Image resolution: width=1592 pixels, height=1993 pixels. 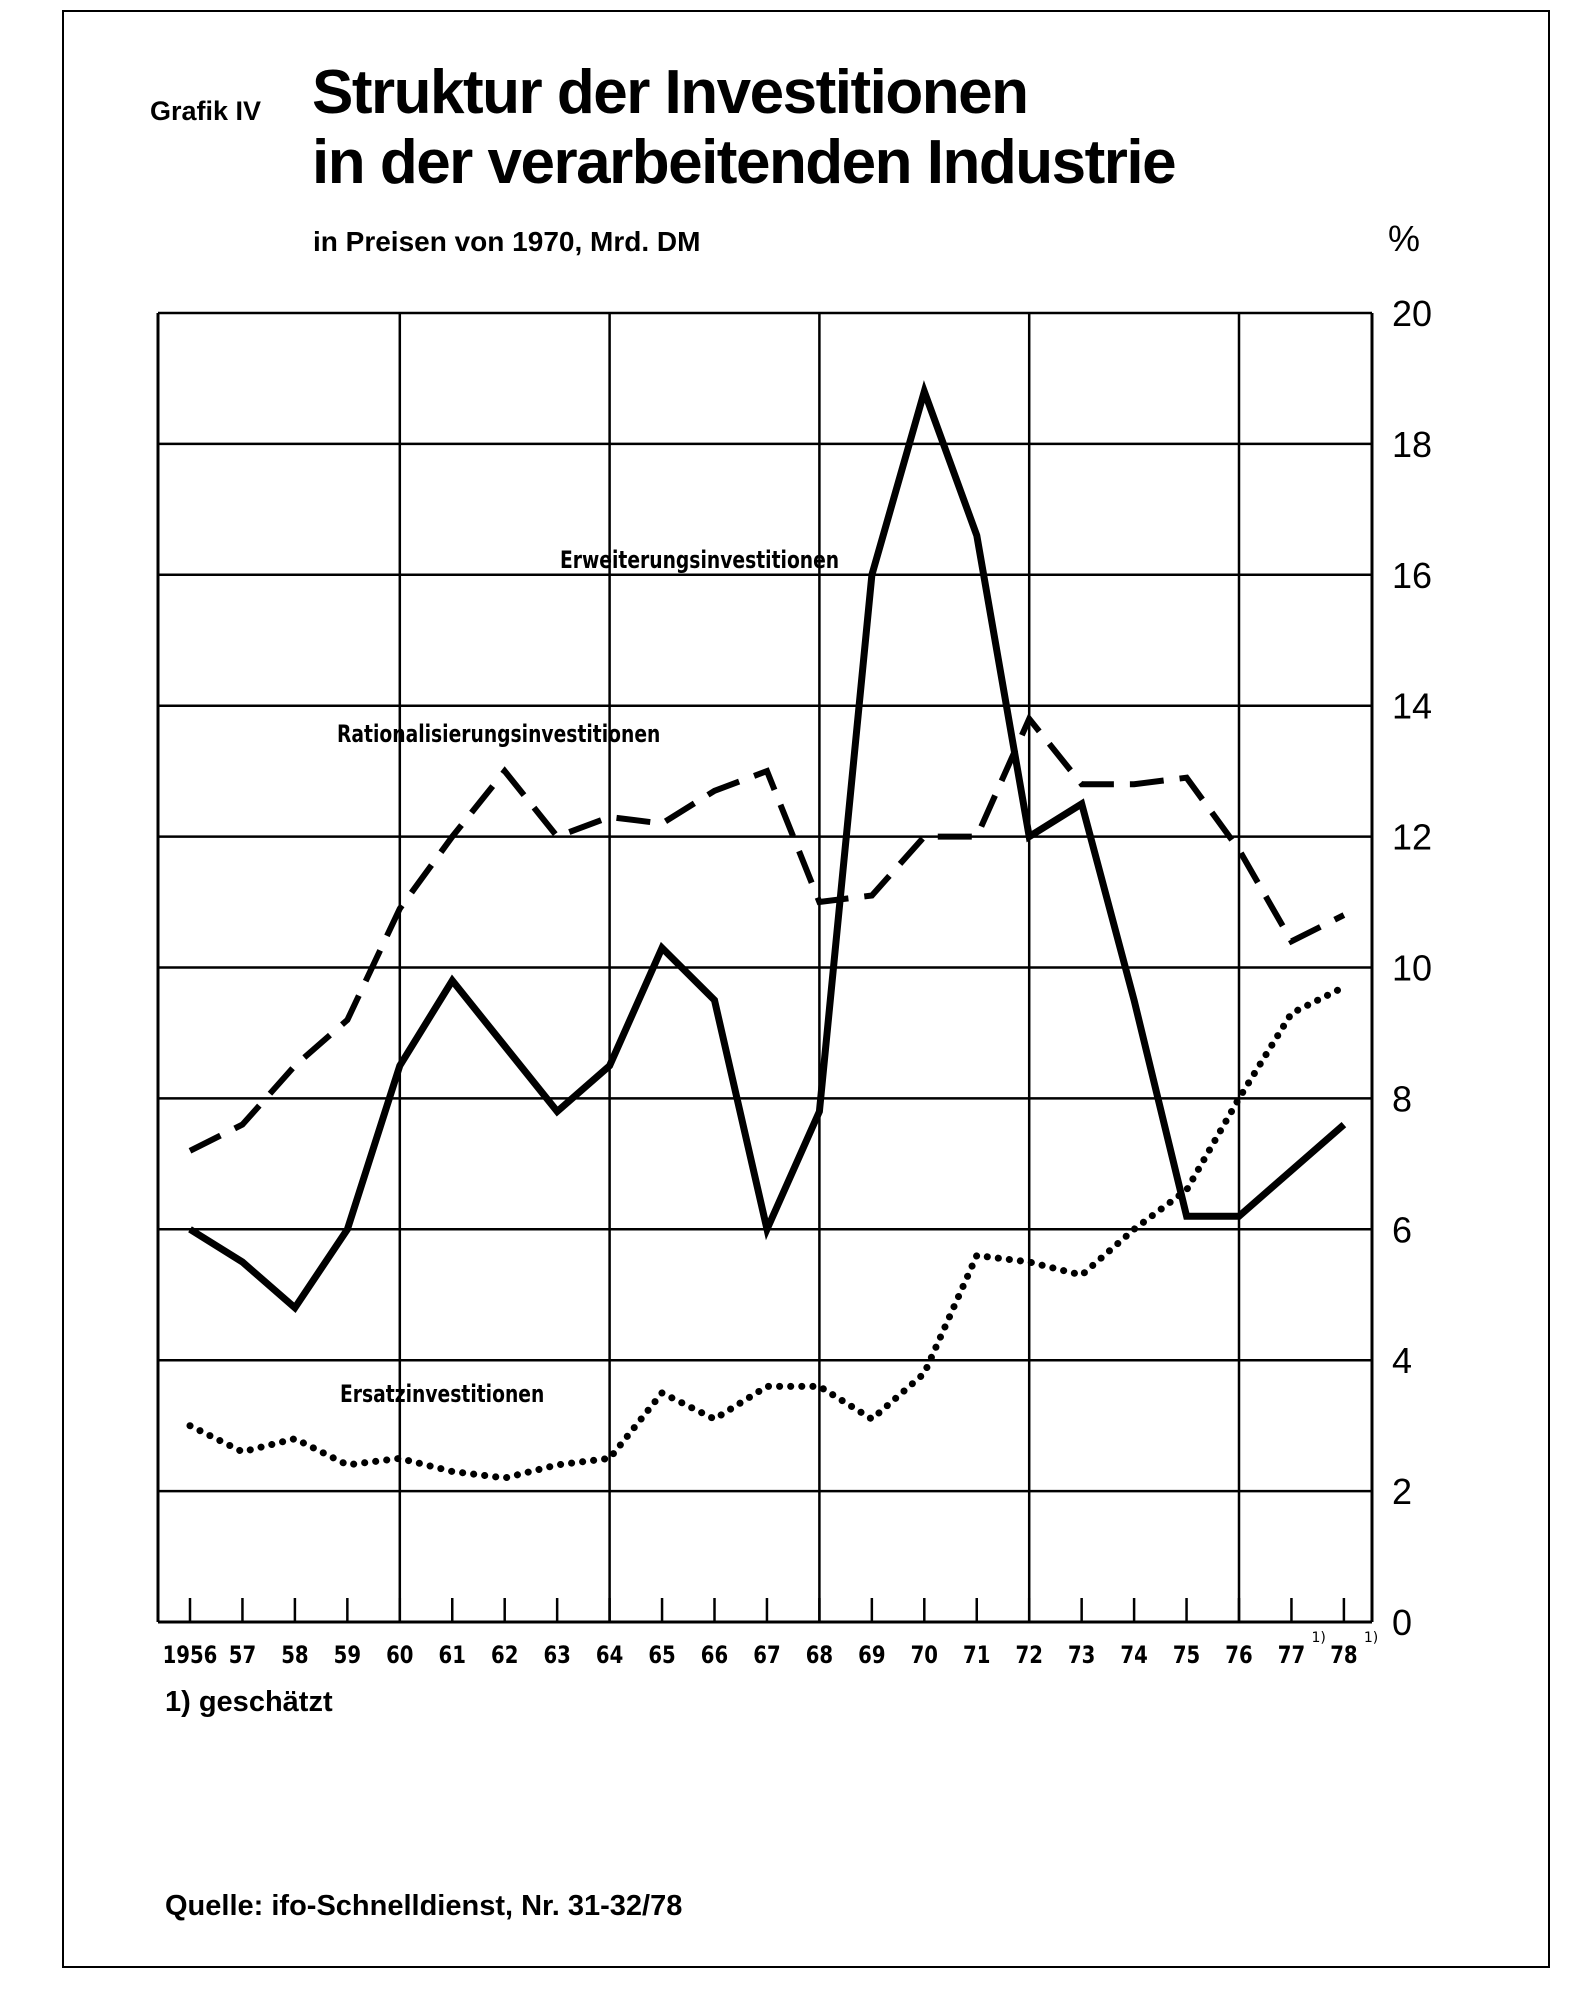 What do you see at coordinates (294, 1655) in the screenshot?
I see `x-tick-label-58: 58` at bounding box center [294, 1655].